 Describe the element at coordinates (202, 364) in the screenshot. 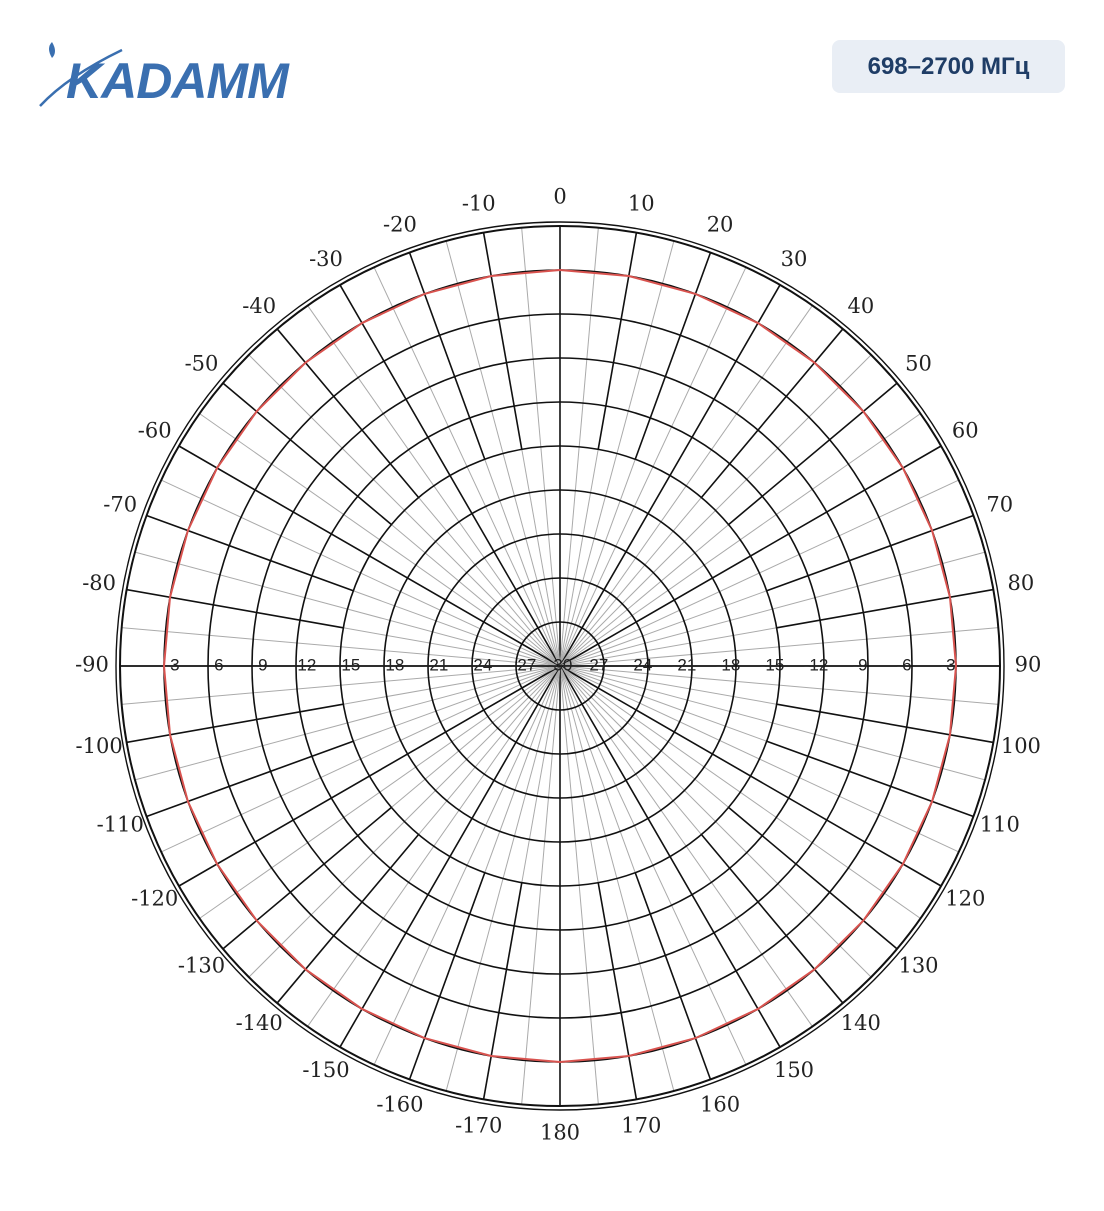

I see `angle-tick-label: -50` at that location.